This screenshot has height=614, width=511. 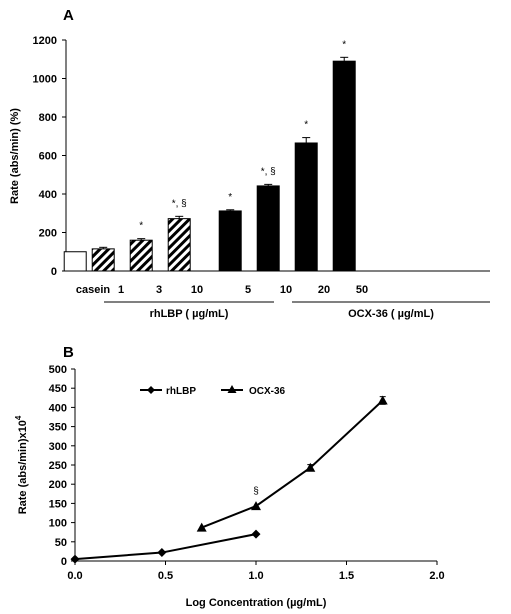 What do you see at coordinates (346, 576) in the screenshot?
I see `panel-b-x-tick-label: 1.5` at bounding box center [346, 576].